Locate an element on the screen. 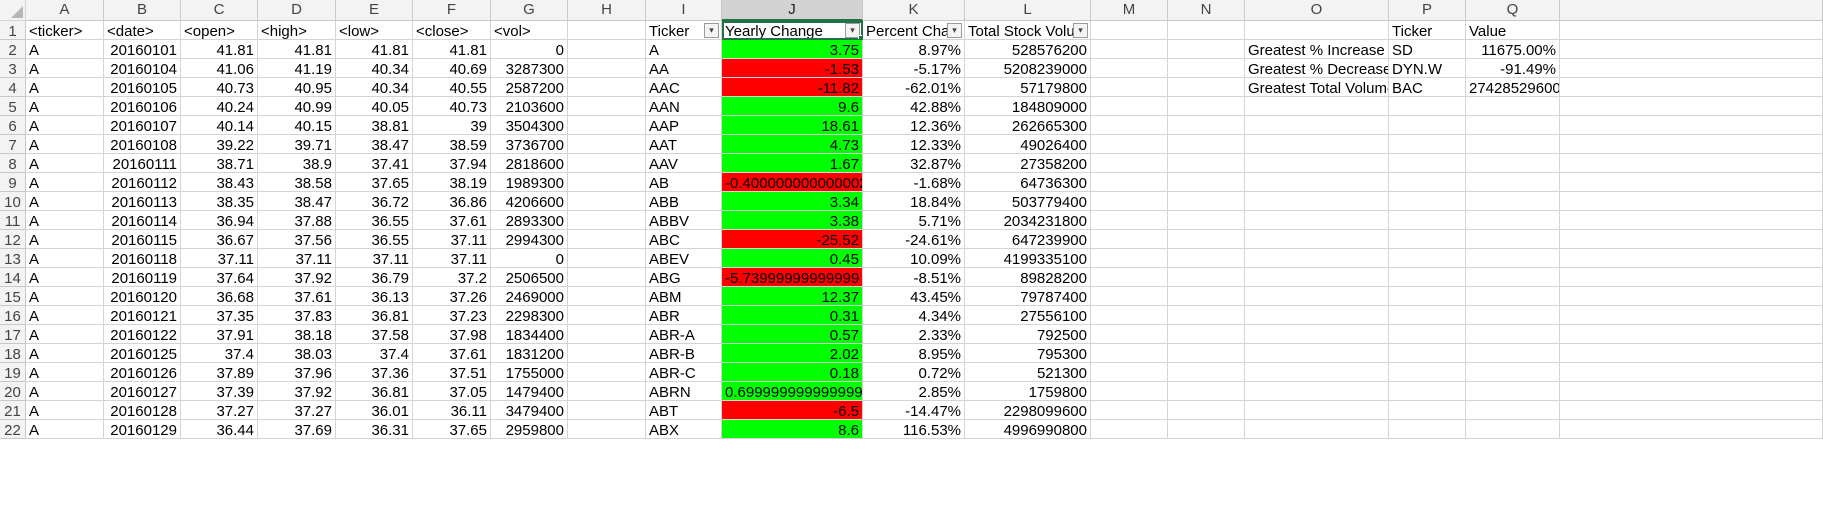 This screenshot has height=512, width=1823. yearly-change-cell: 3.38 is located at coordinates (792, 220).